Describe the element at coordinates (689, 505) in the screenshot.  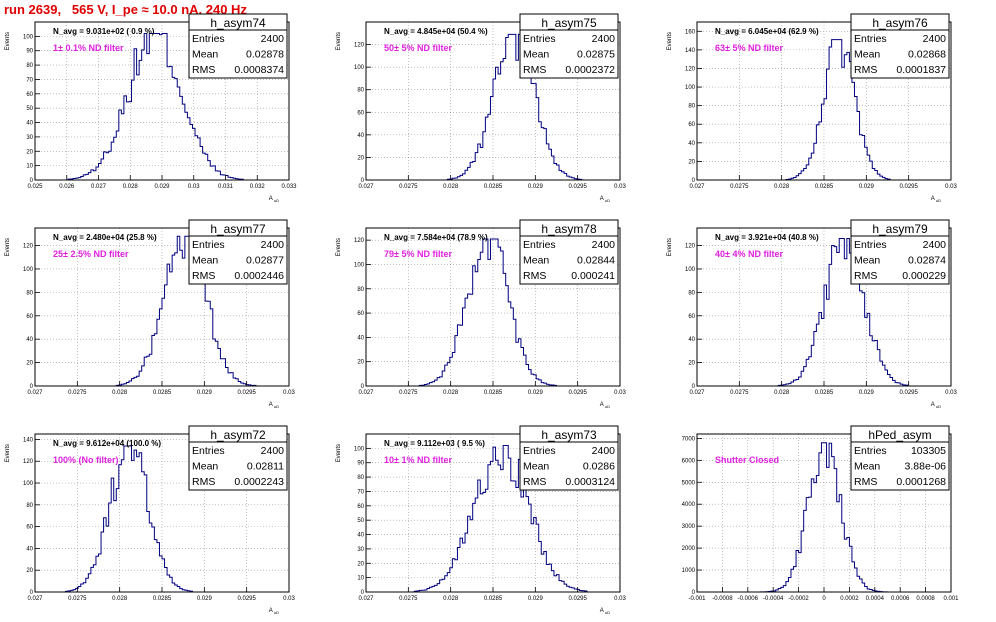
I see `y-tick-label: 4000` at that location.